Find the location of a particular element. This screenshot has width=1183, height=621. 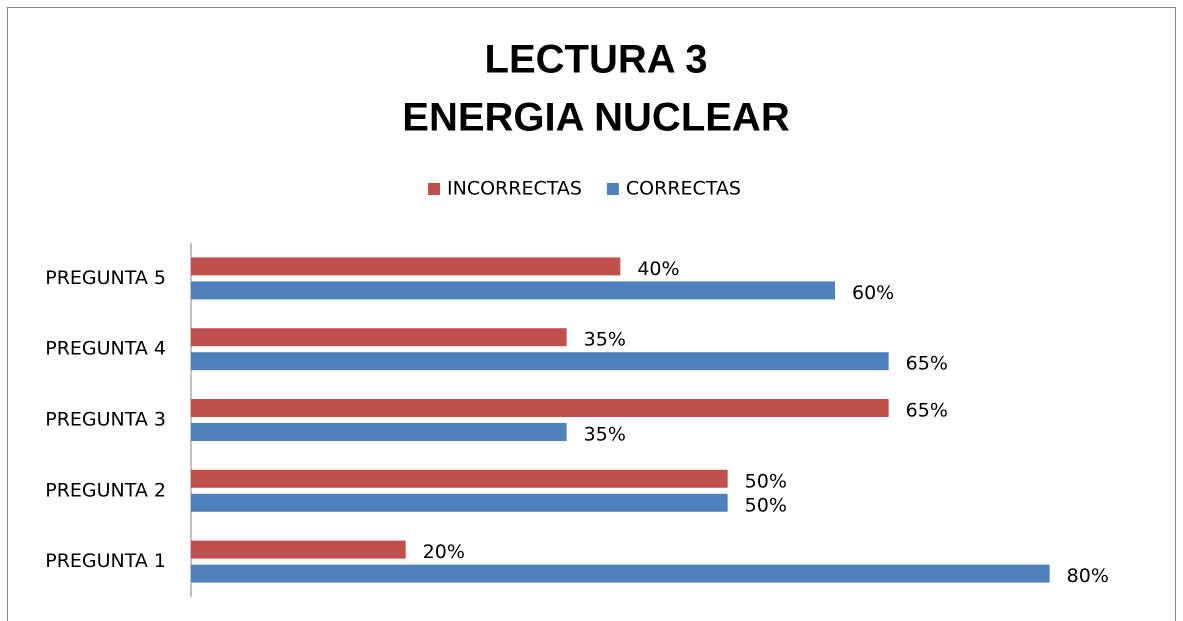

y-tick-label: PREGUNTA 1 is located at coordinates (105, 561).